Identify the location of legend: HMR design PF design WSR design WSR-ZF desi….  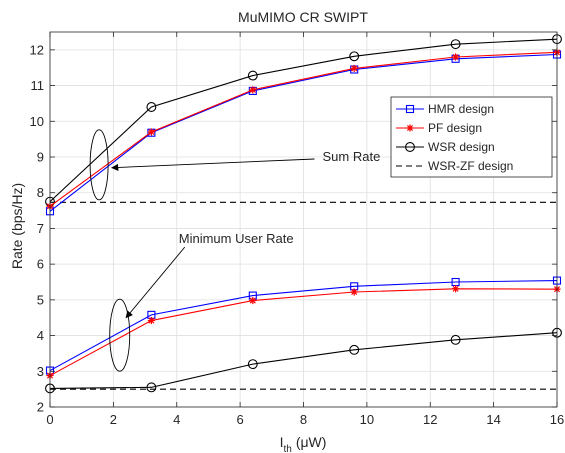
(471, 137).